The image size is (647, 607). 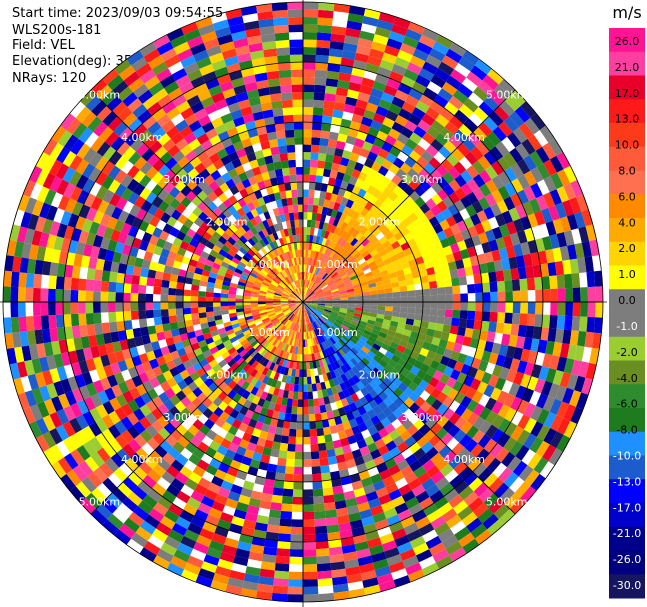 I want to click on colorbar-tick-label: 4.0, so click(x=627, y=222).